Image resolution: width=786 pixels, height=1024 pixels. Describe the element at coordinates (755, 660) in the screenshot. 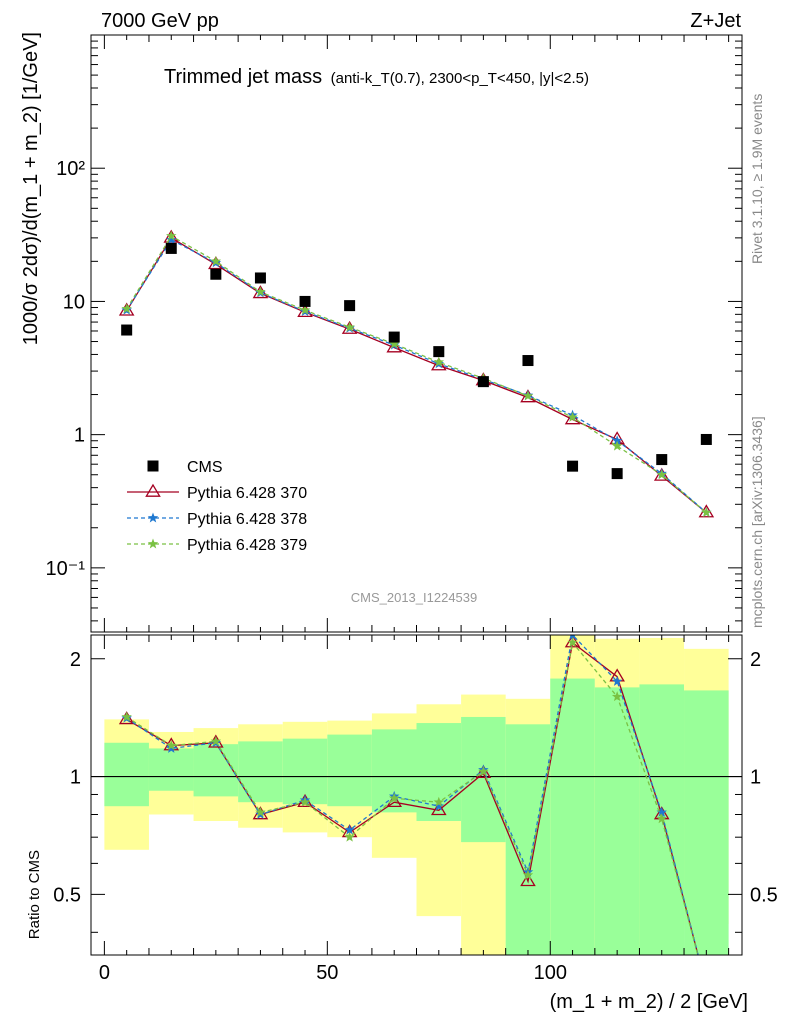

I see `ratio-y-tick-label-right: 2` at that location.